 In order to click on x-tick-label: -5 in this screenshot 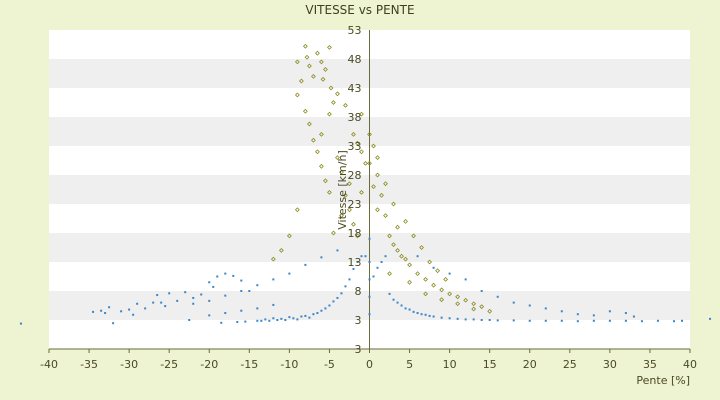, I will do `click(329, 364)`.